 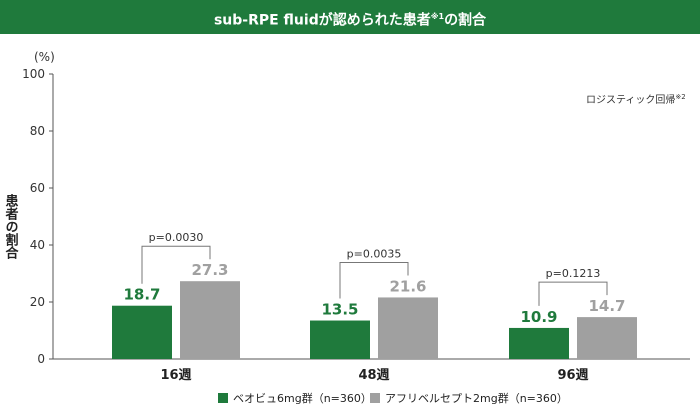 I want to click on y-axis-label: 患者の割合, so click(x=11, y=226).